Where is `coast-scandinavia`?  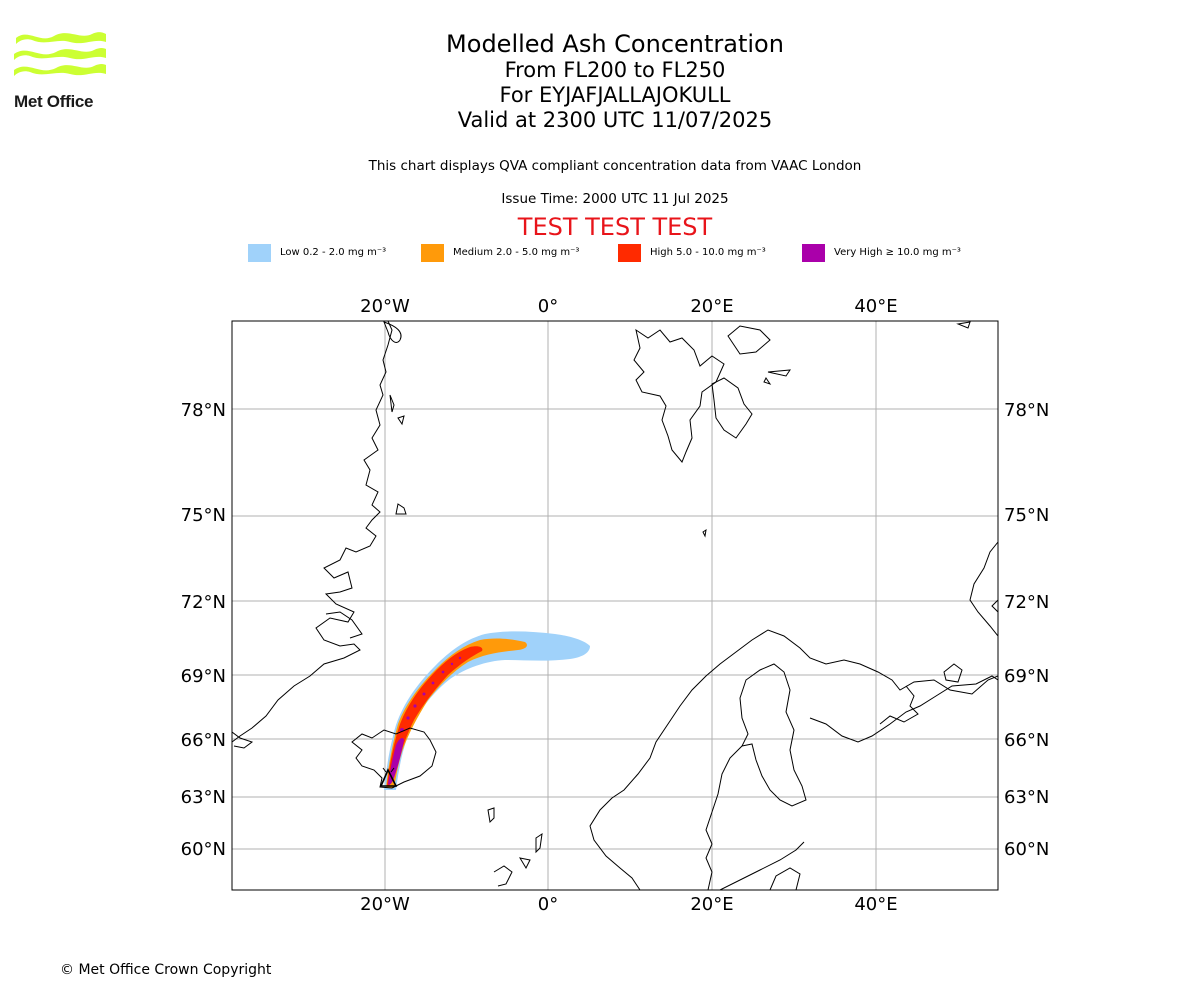 coast-scandinavia is located at coordinates (793, 759).